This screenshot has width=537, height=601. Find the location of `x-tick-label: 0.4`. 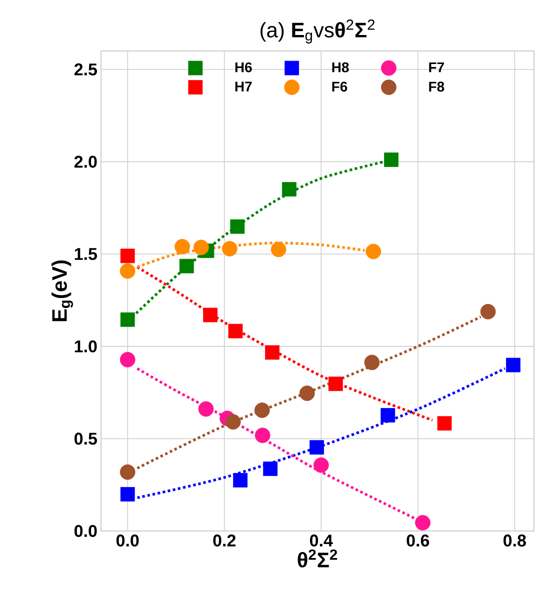

x-tick-label: 0.4 is located at coordinates (321, 540).